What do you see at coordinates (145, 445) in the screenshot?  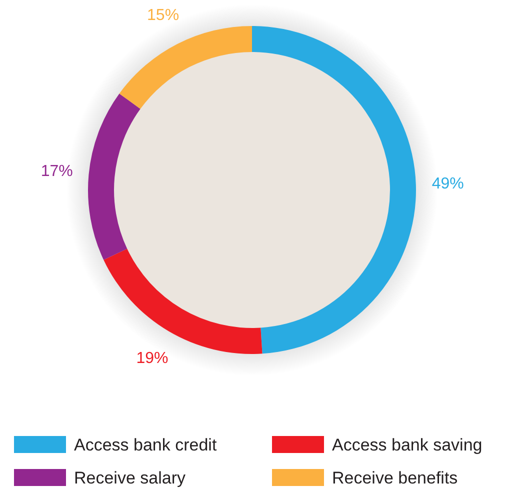 I see `legend-label: Access bank credit` at bounding box center [145, 445].